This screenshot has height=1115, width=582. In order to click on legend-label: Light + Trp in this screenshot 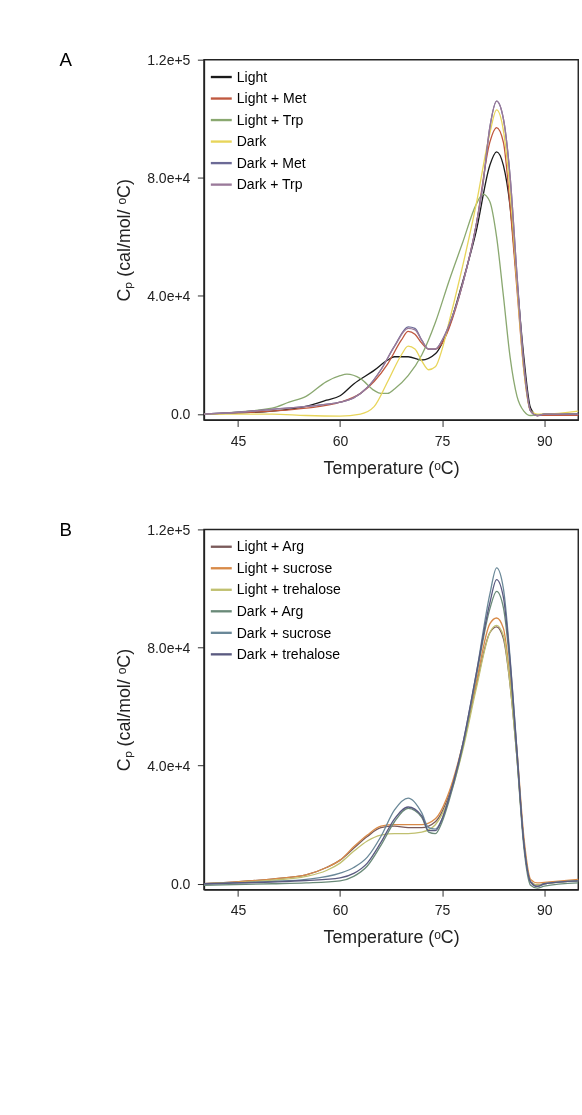, I will do `click(270, 119)`.